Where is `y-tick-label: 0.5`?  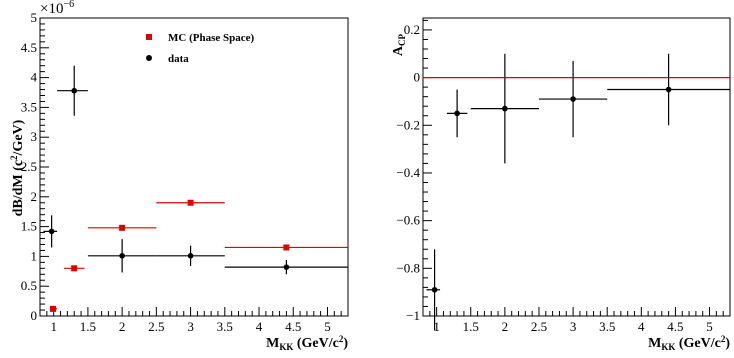 y-tick-label: 0.5 is located at coordinates (29, 285).